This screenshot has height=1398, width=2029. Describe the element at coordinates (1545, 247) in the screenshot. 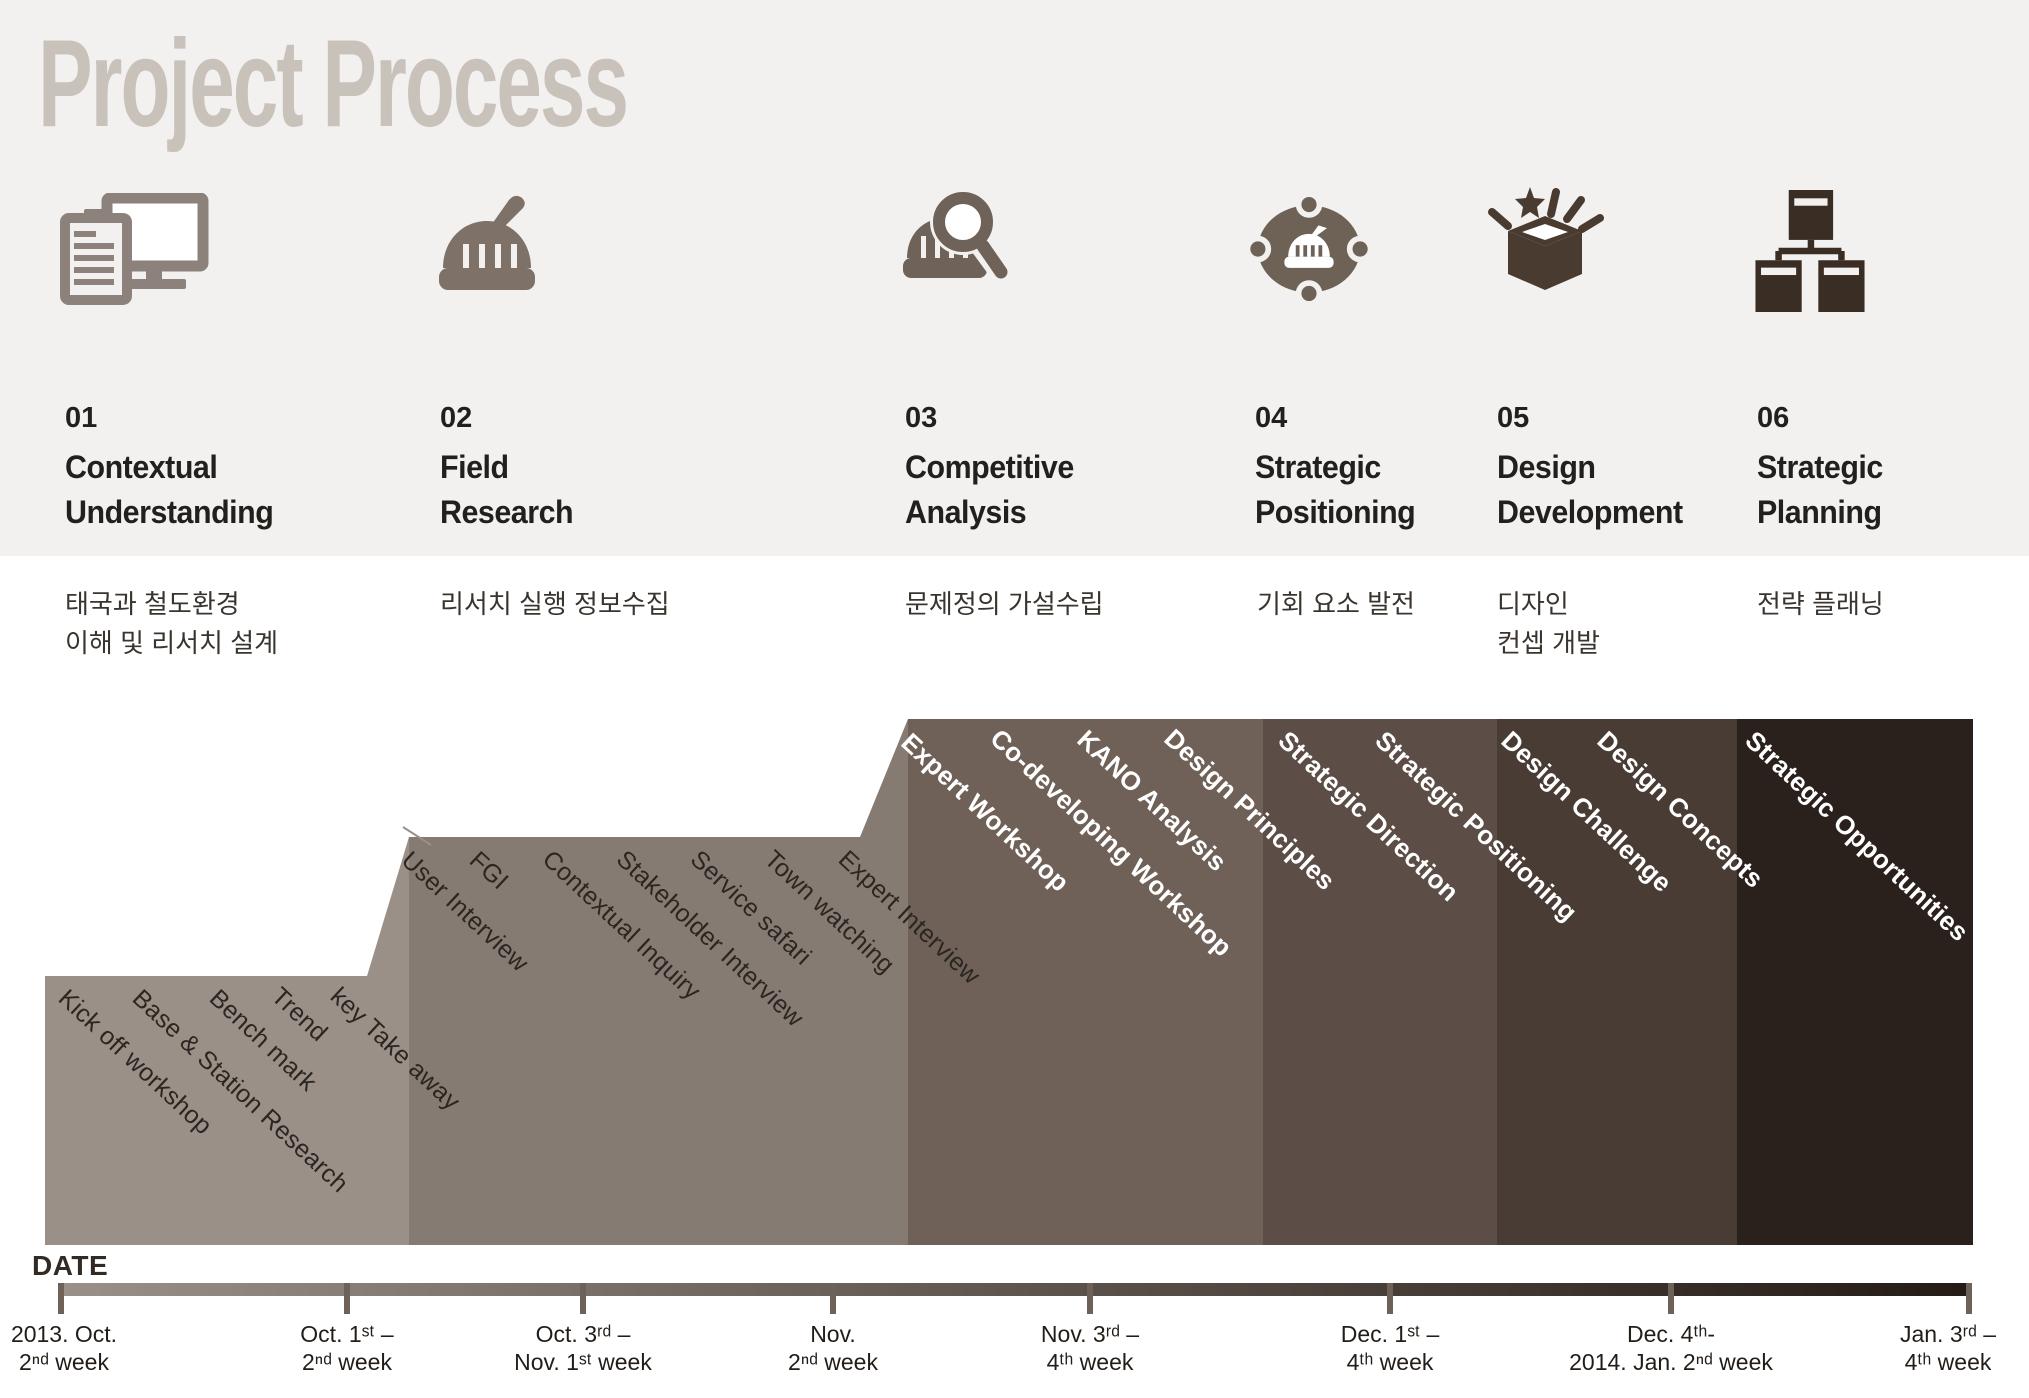

I see `idea-box-icon` at that location.